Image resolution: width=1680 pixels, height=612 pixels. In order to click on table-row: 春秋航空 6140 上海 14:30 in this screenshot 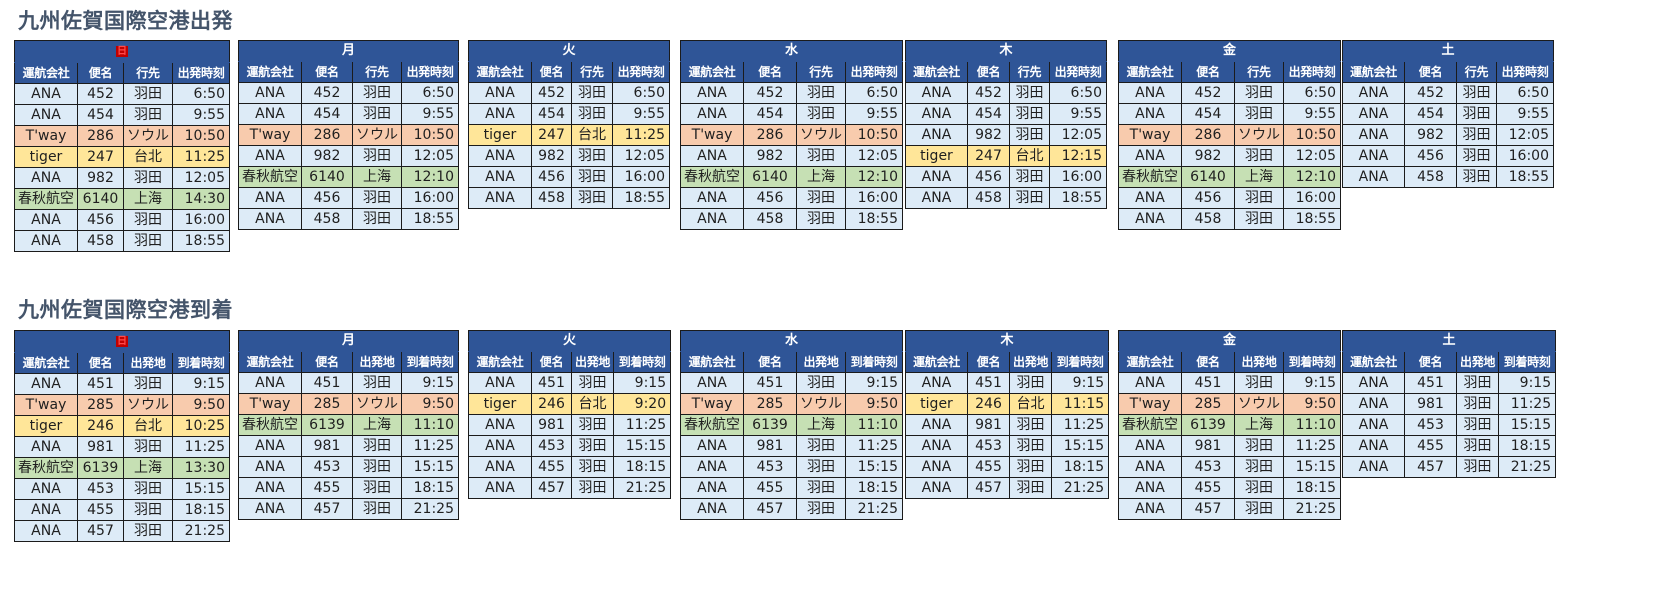, I will do `click(122, 199)`.